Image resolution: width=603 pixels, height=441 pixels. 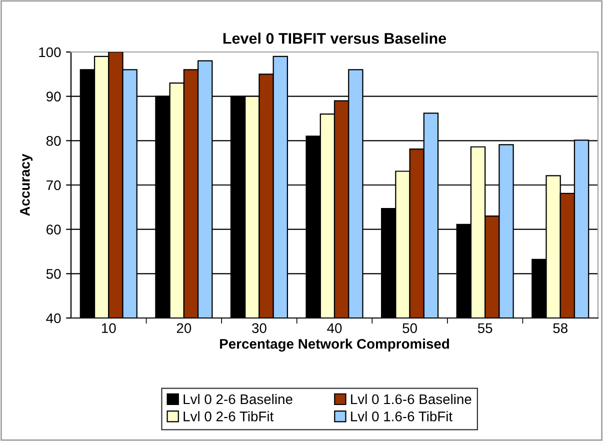 I want to click on y-axis-title: Accuracy, so click(x=26, y=185).